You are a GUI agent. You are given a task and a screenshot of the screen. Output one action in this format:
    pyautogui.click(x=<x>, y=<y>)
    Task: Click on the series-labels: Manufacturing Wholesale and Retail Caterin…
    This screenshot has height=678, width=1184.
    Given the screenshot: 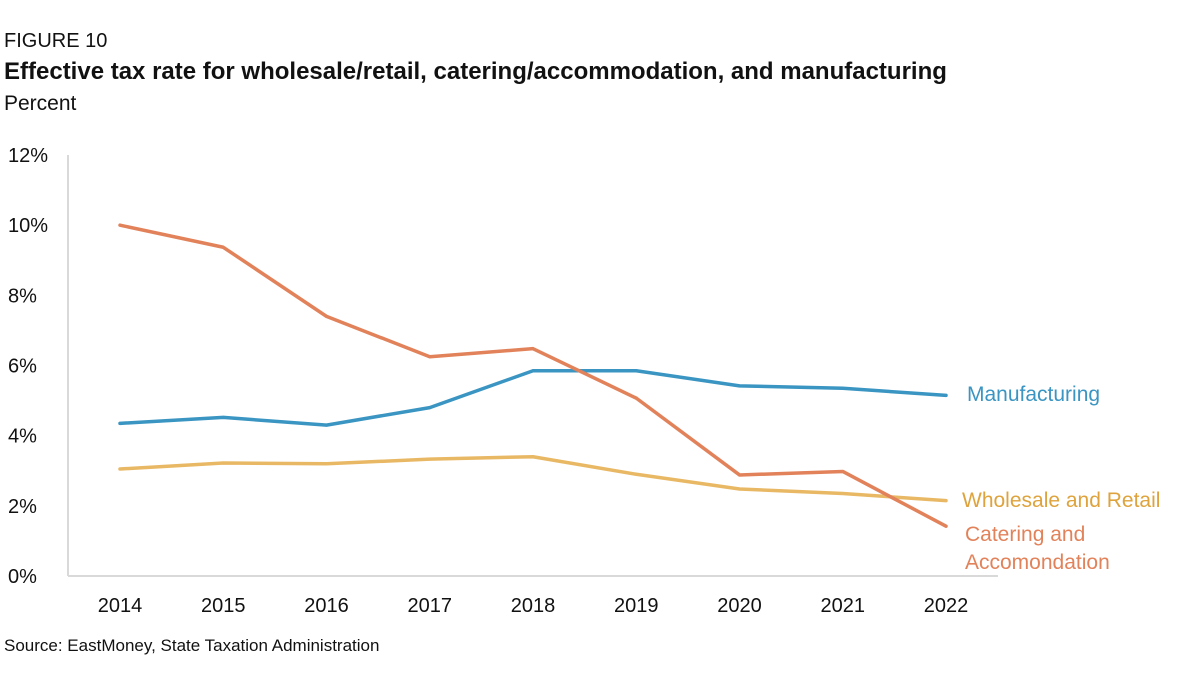 What is the action you would take?
    pyautogui.click(x=1061, y=478)
    